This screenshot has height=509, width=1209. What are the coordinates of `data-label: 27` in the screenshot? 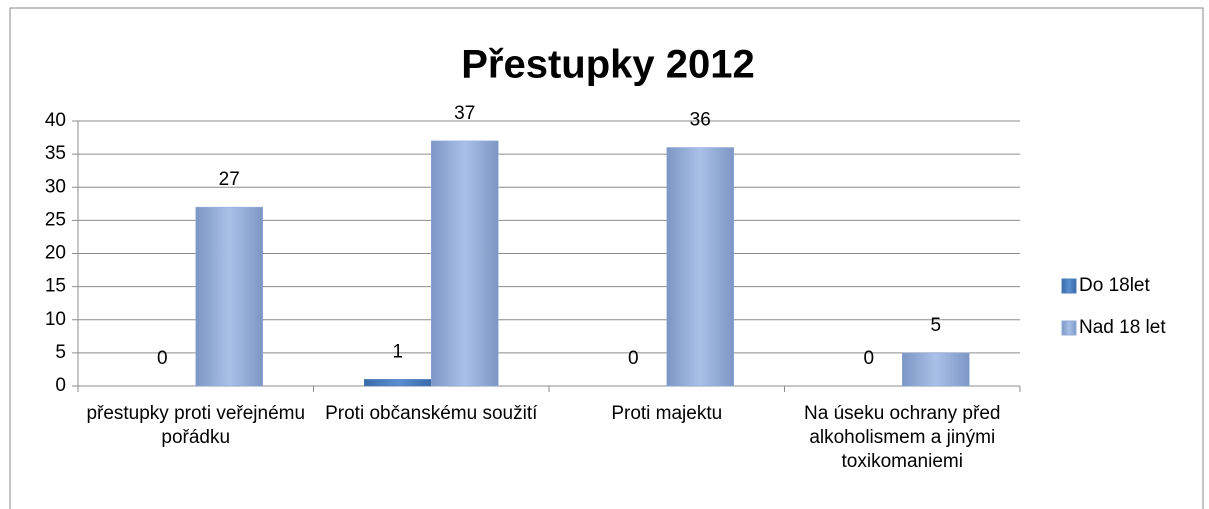 It's located at (229, 179).